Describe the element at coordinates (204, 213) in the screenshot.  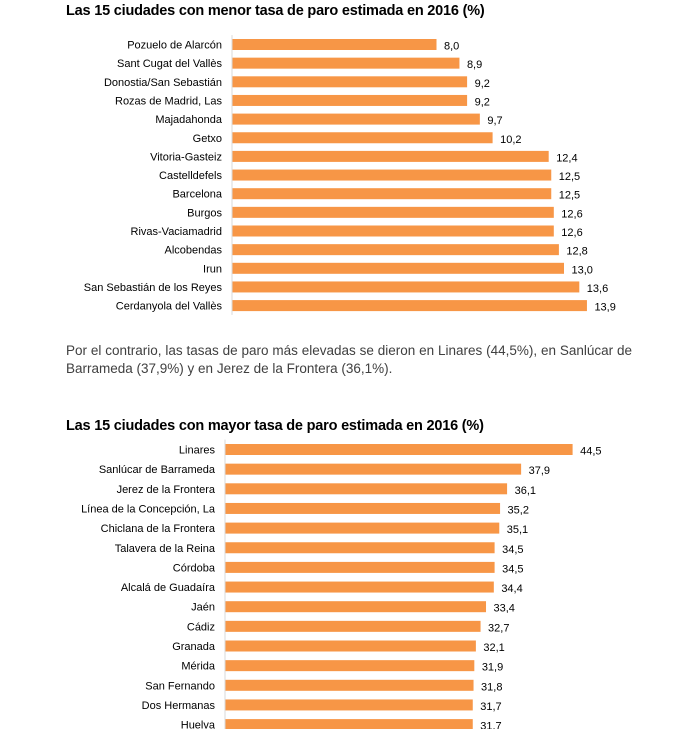
I see `category-label: Burgos` at that location.